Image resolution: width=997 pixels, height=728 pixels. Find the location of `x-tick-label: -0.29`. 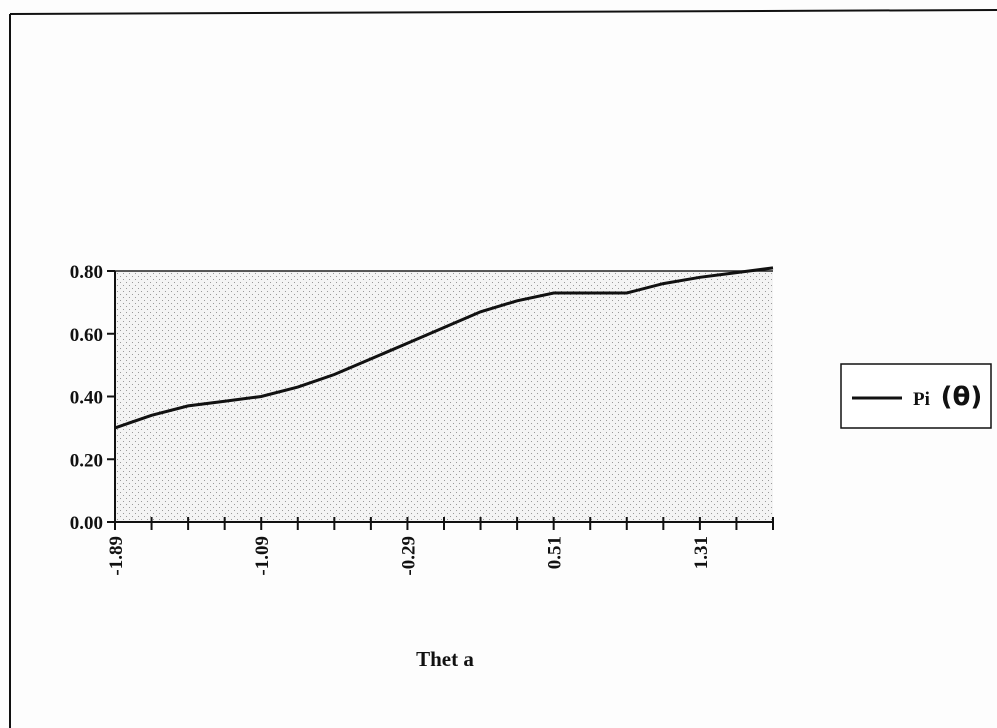

x-tick-label: -0.29 is located at coordinates (408, 556).